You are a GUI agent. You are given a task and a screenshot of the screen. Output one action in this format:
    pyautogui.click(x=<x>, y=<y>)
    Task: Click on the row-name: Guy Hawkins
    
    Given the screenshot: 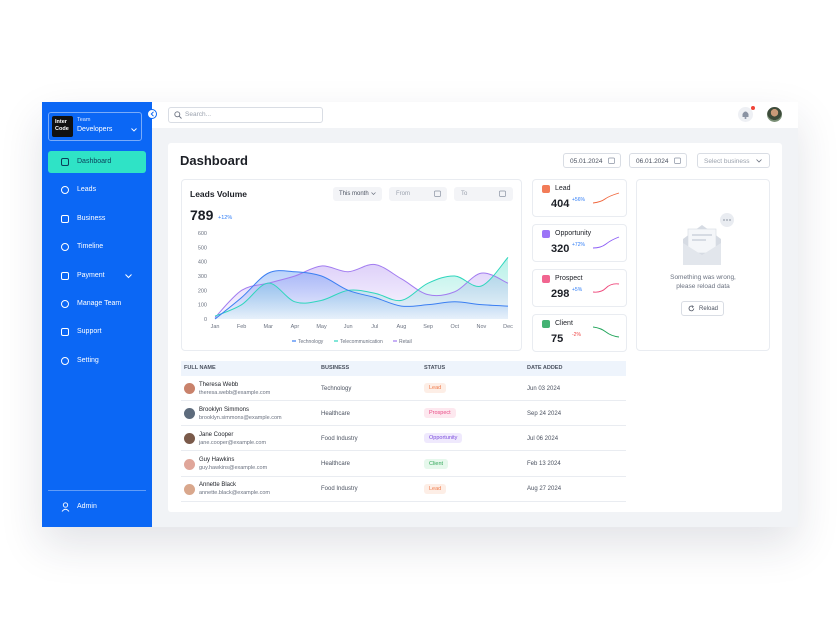 What is the action you would take?
    pyautogui.click(x=217, y=460)
    